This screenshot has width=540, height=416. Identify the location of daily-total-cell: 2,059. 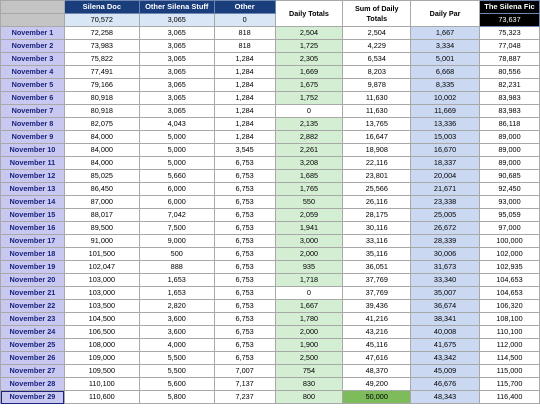
(309, 215).